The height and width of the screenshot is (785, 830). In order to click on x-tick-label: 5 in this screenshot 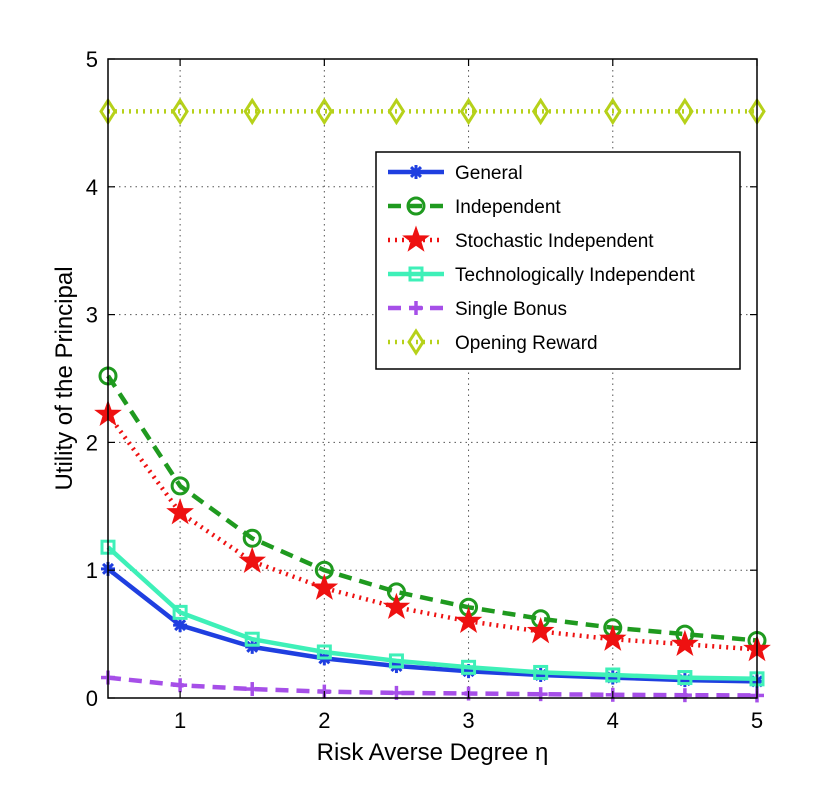, I will do `click(757, 720)`.